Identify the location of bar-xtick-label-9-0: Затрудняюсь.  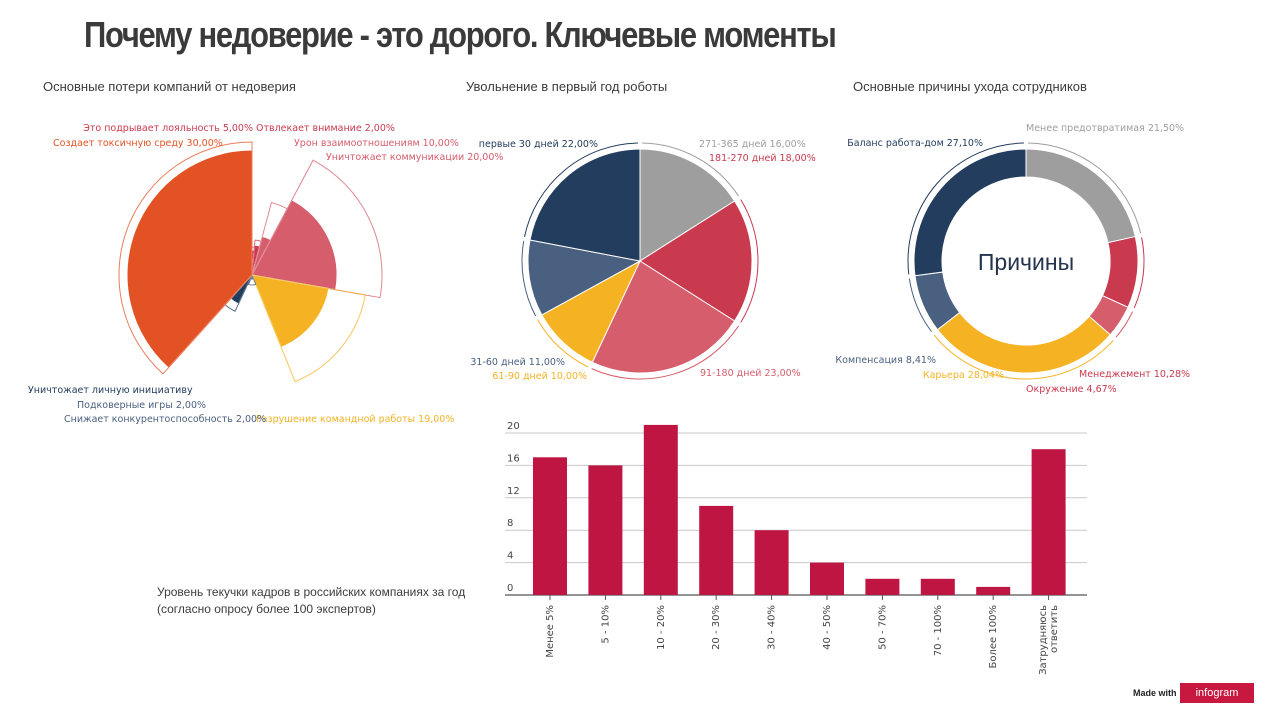
(1043, 640).